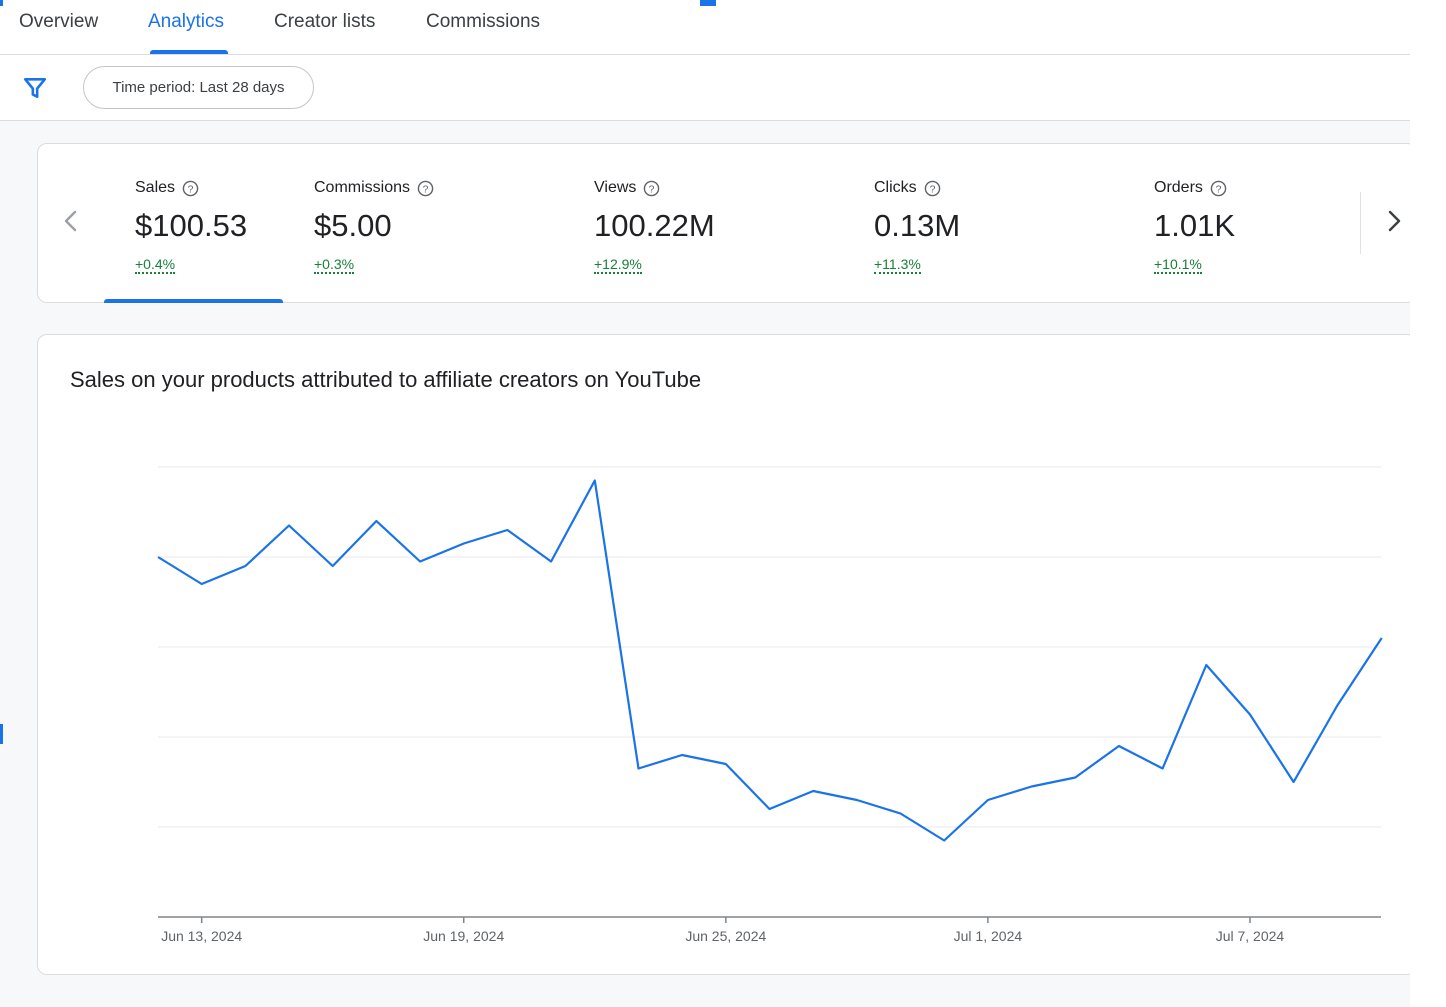  I want to click on x-tick-label: Jun 25, 2024, so click(725, 936).